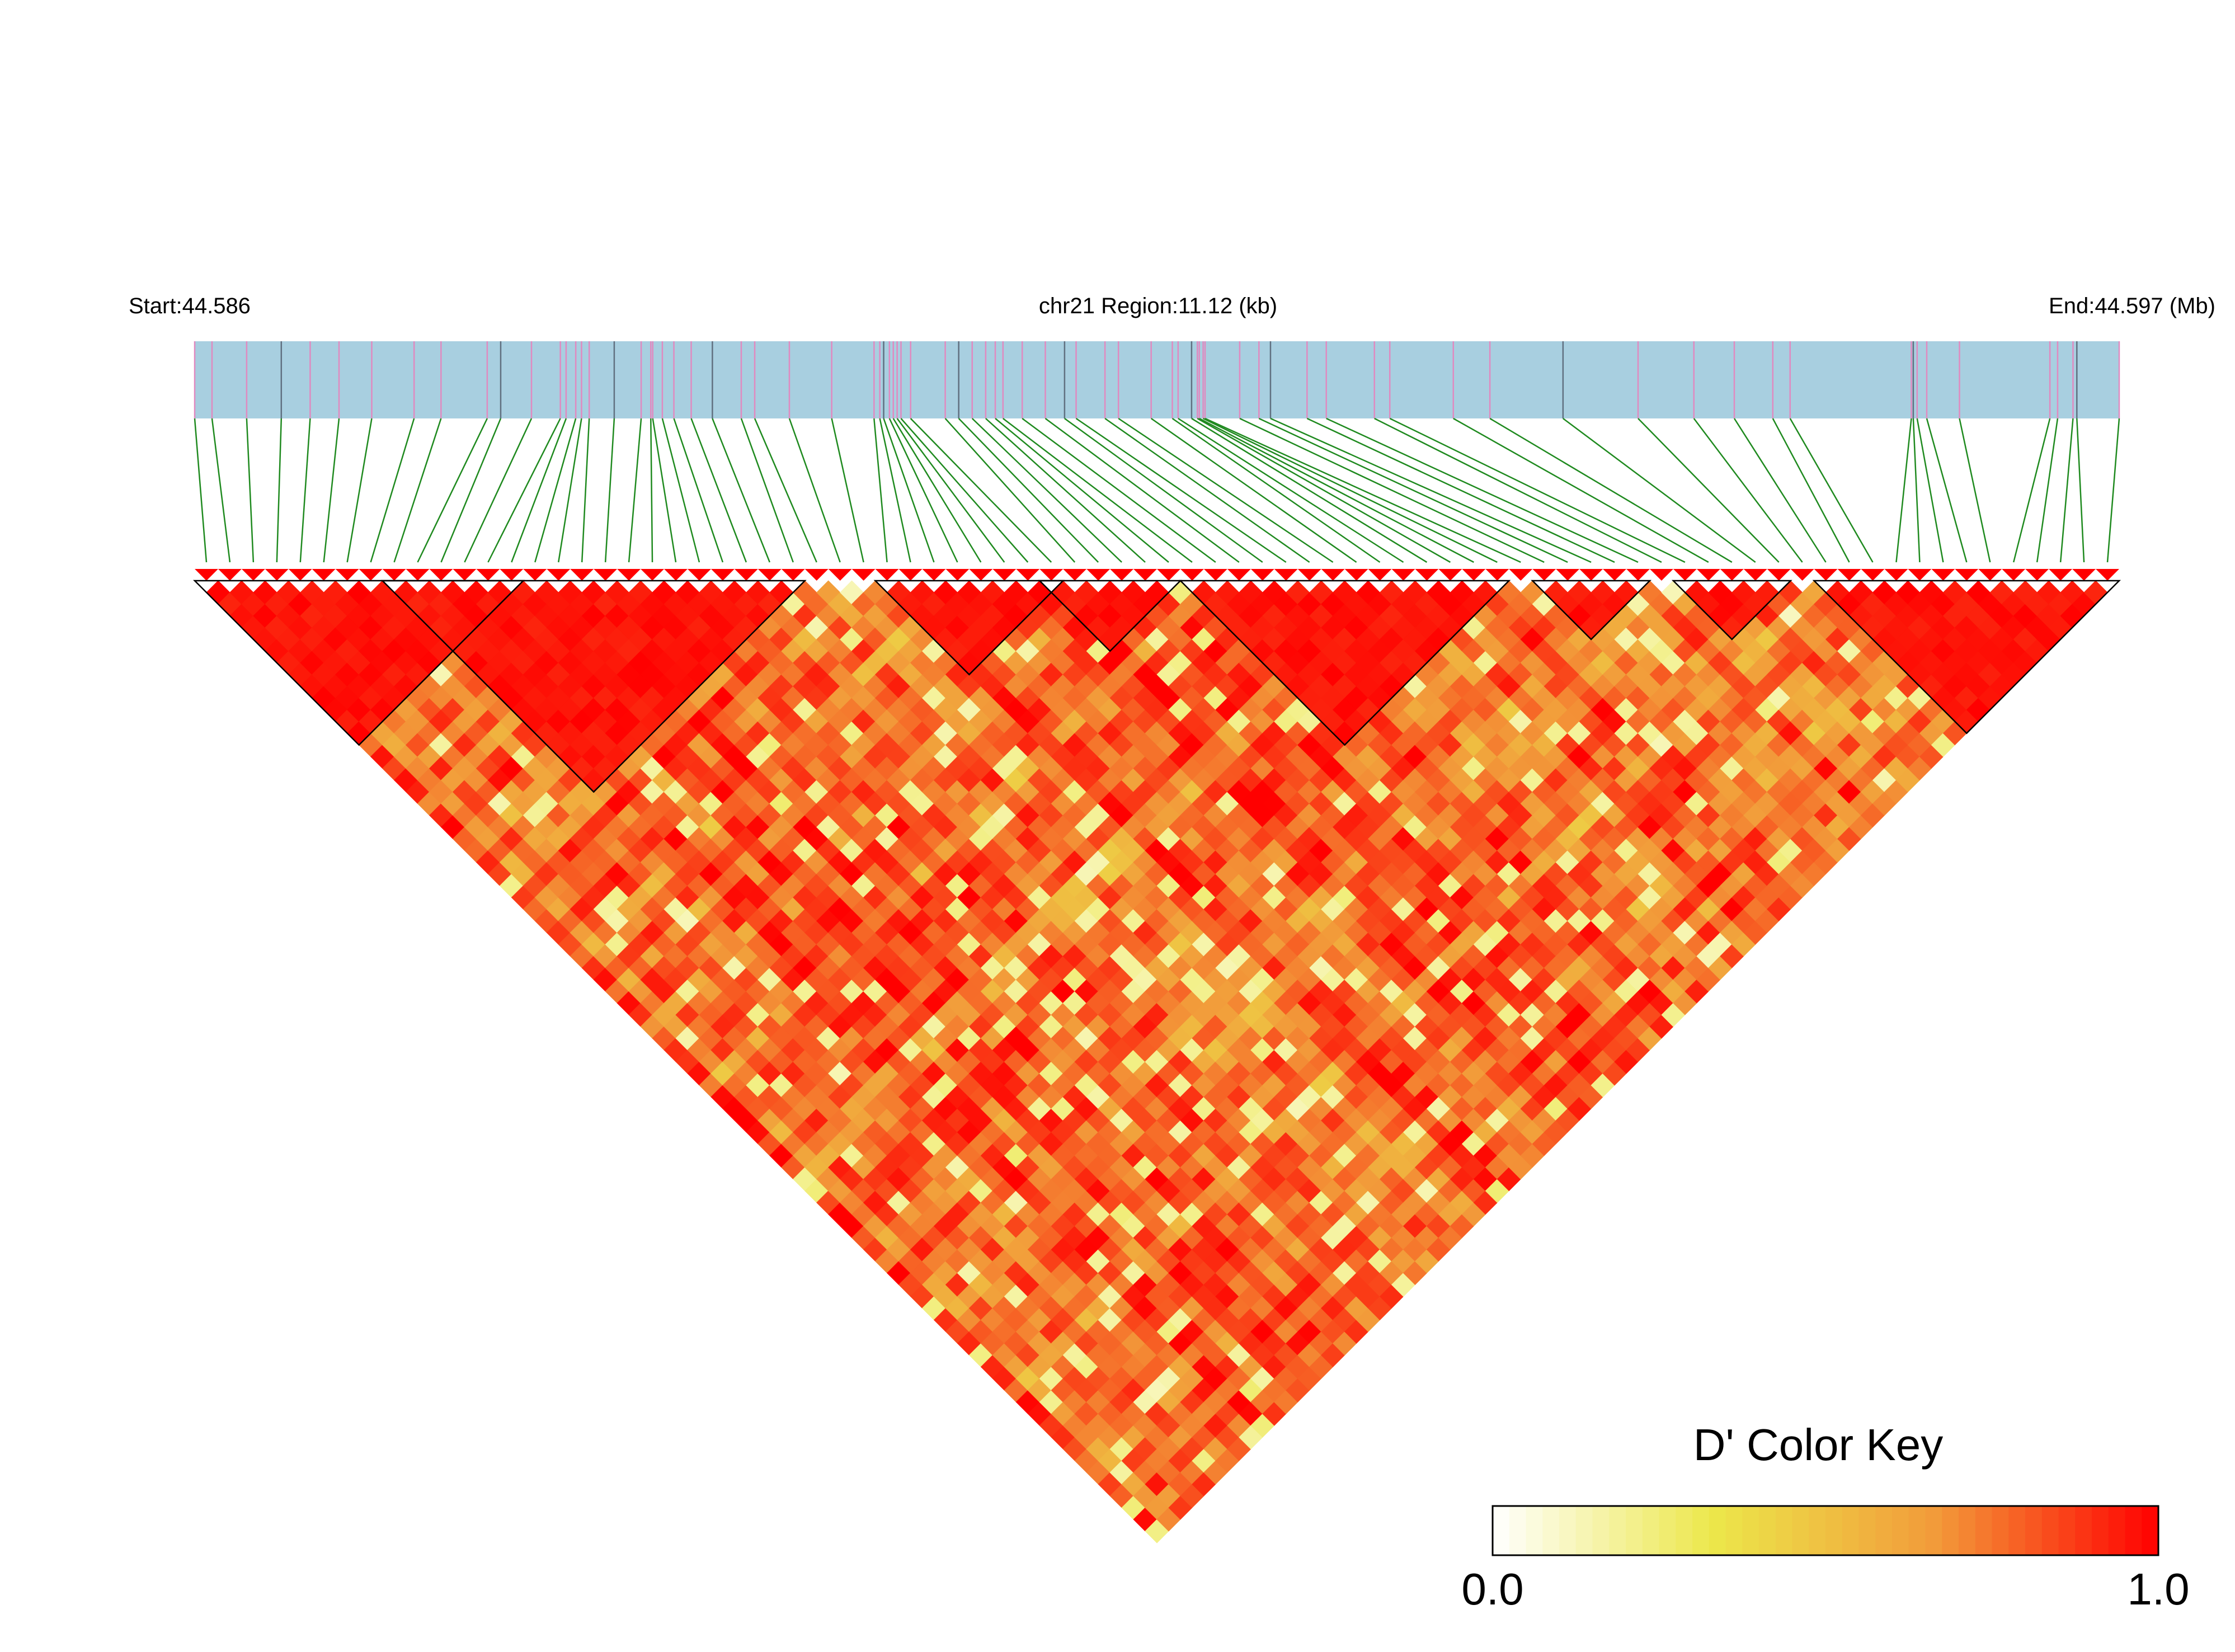  I want to click on region-title-label: chr21 Region:11.12 (kb), so click(1158, 306).